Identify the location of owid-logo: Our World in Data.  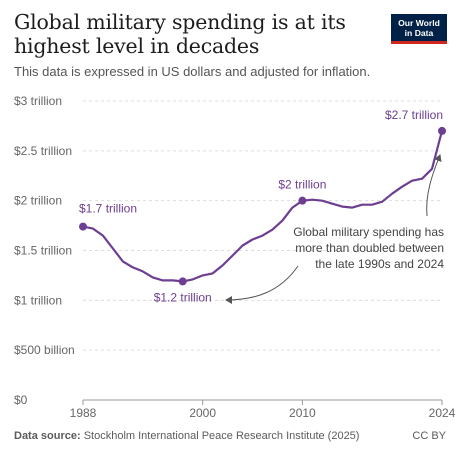
(419, 29).